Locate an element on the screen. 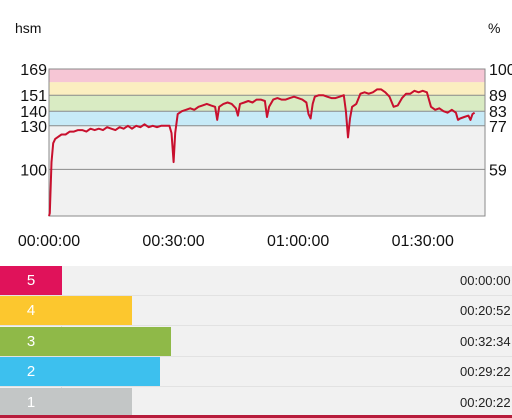 The height and width of the screenshot is (418, 512). y-tick-left-100: 100 is located at coordinates (33, 170).